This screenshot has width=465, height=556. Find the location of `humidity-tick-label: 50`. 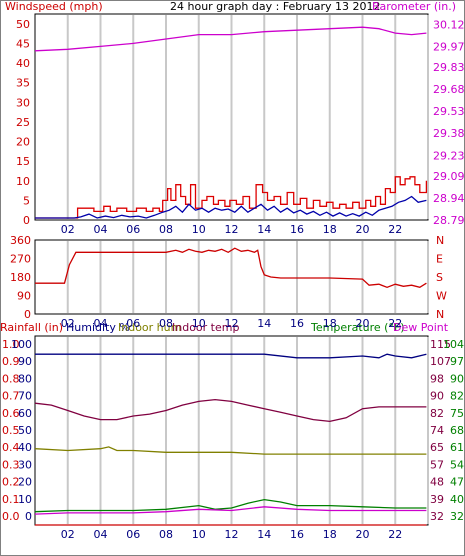

humidity-tick-label: 50 is located at coordinates (25, 430).